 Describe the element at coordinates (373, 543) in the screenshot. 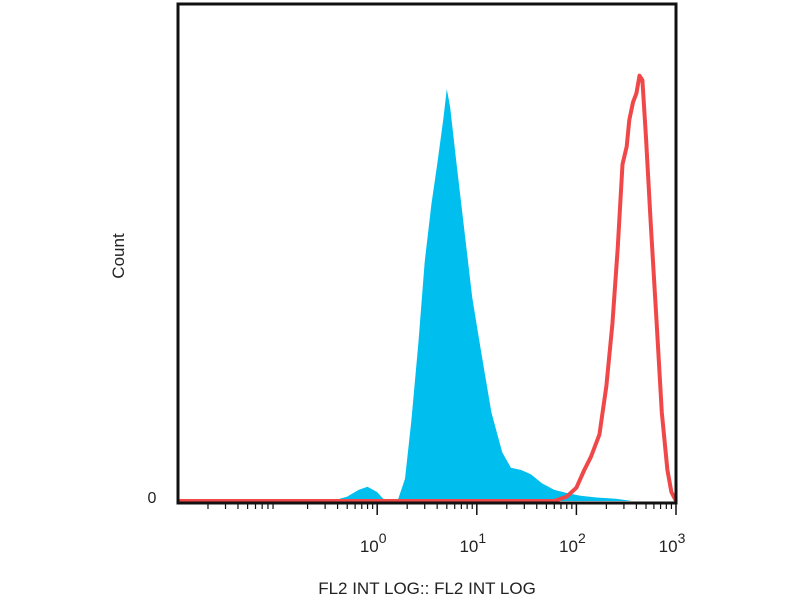

I see `x-tick-label: 10⁰` at that location.